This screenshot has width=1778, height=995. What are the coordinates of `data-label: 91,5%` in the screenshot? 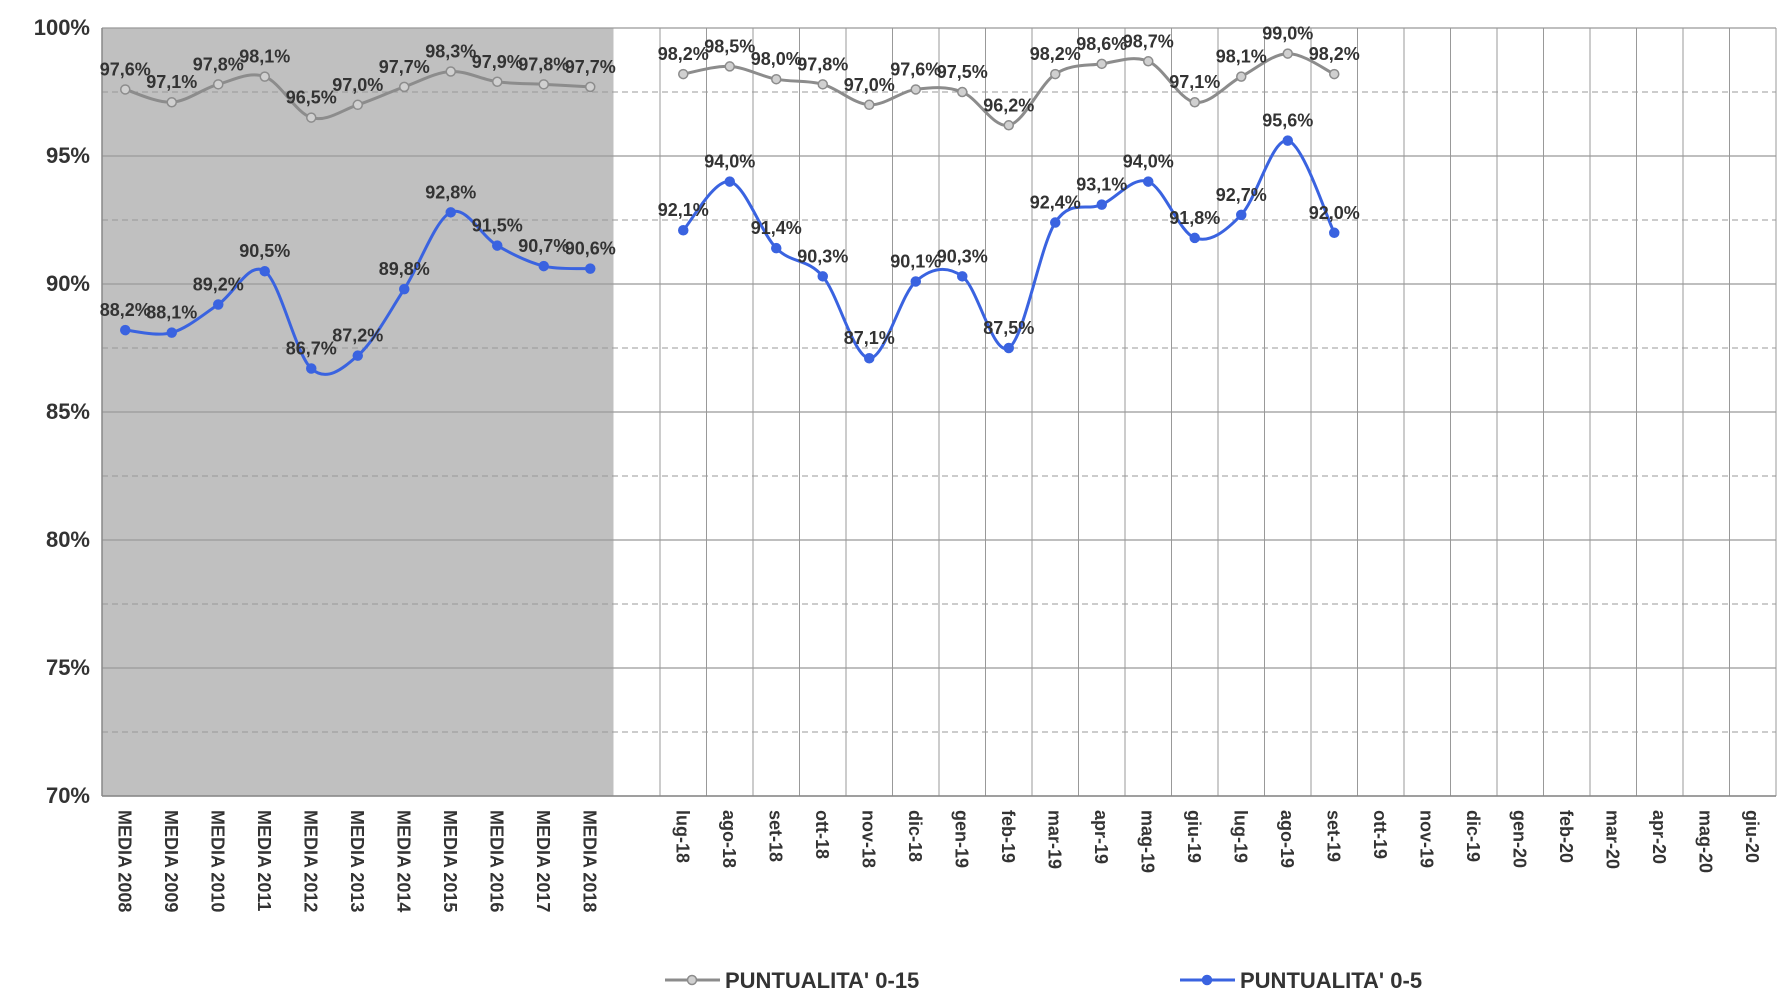 It's located at (497, 226).